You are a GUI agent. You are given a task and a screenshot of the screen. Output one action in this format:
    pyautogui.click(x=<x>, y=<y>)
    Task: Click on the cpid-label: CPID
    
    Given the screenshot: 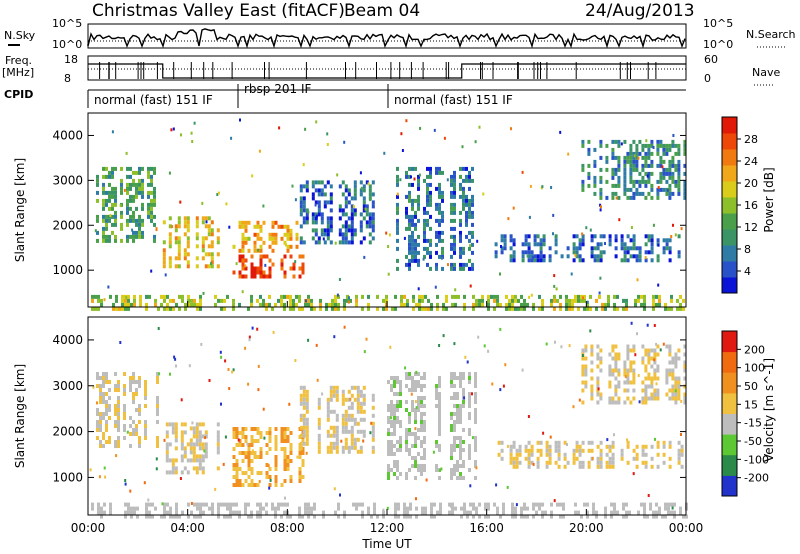 What is the action you would take?
    pyautogui.click(x=18, y=94)
    